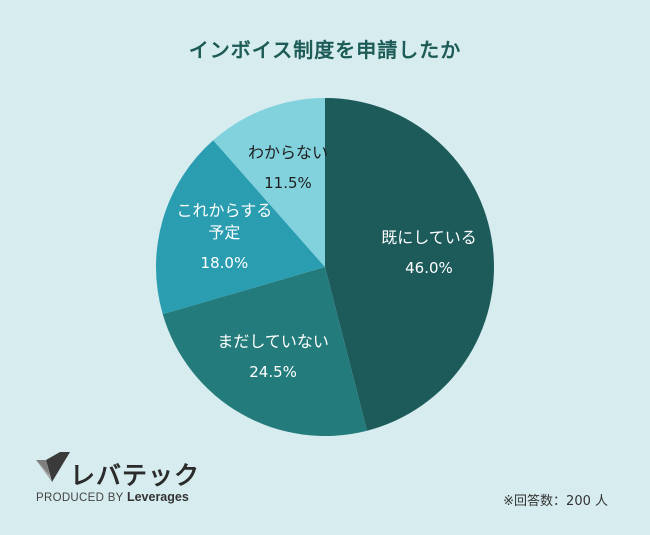 Image resolution: width=650 pixels, height=535 pixels. Describe the element at coordinates (225, 263) in the screenshot. I see `slice-value-label: 18.0%` at that location.